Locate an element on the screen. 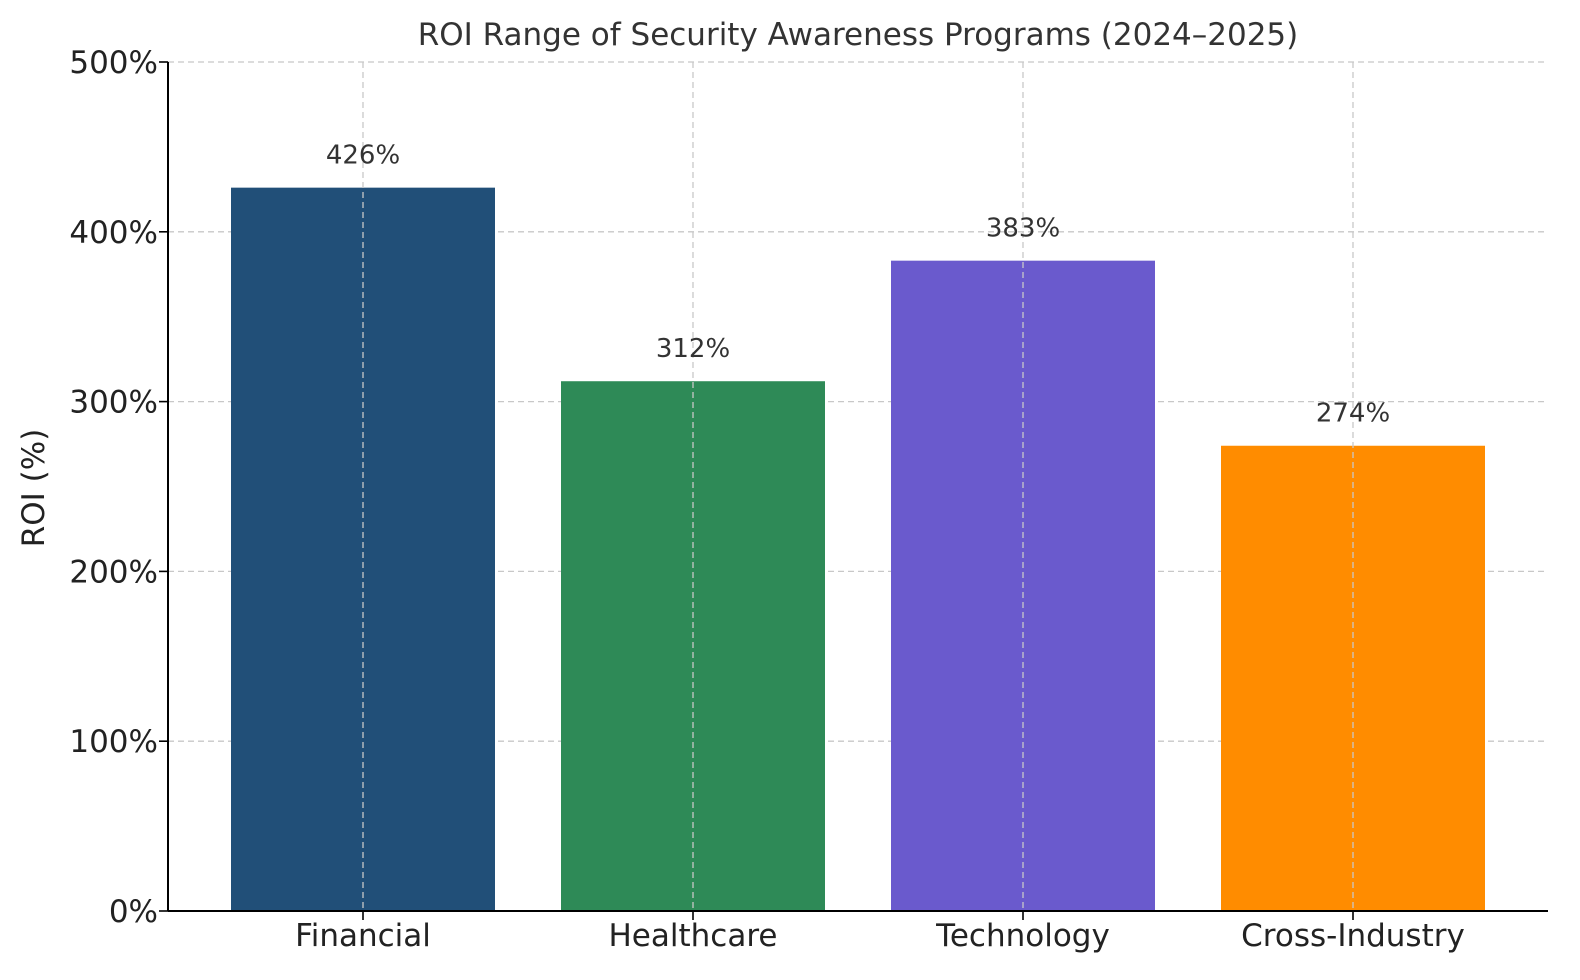  bar-value-label: 312% is located at coordinates (693, 349).